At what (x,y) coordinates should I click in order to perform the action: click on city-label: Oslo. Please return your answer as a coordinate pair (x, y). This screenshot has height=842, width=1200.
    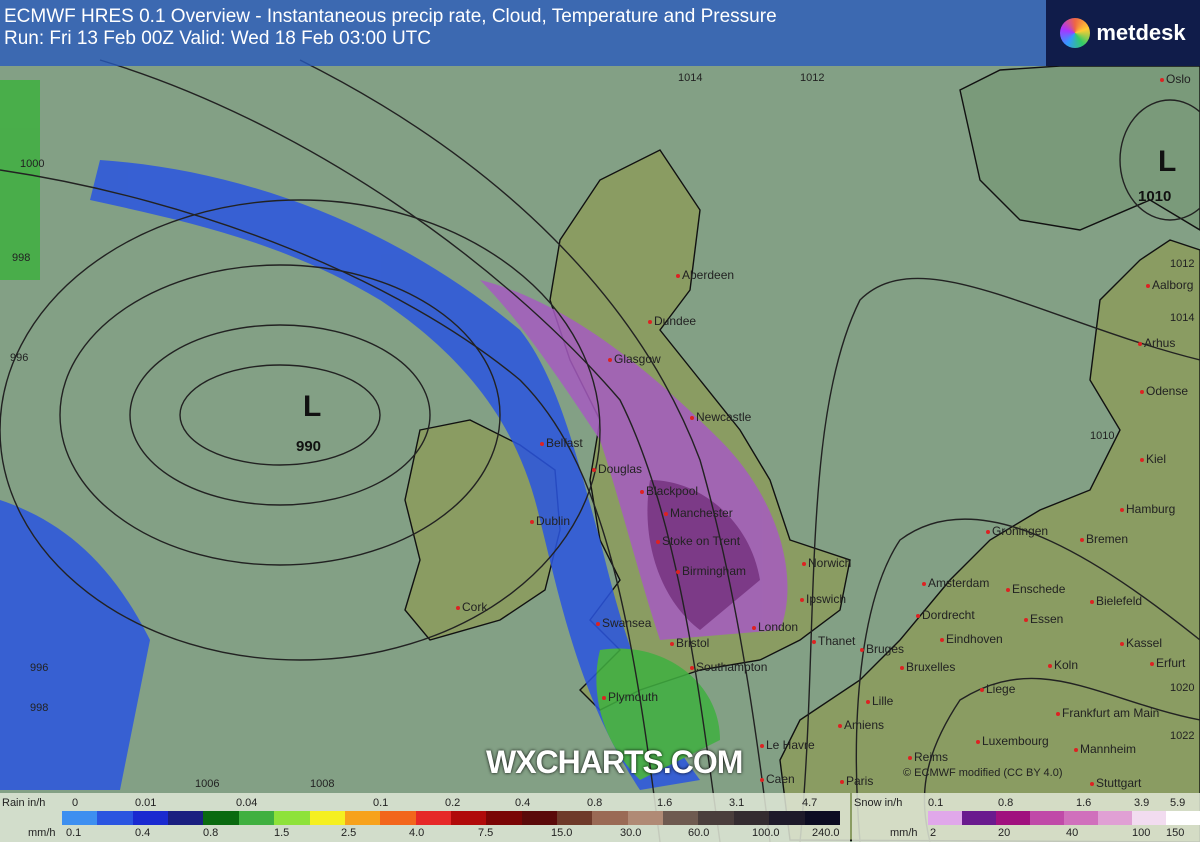
    Looking at the image, I should click on (1175, 79).